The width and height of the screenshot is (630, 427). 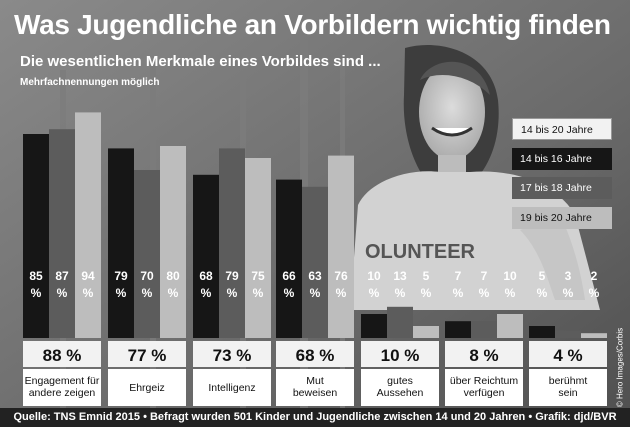 I want to click on category-label-7: berühmt sein, so click(x=568, y=387).